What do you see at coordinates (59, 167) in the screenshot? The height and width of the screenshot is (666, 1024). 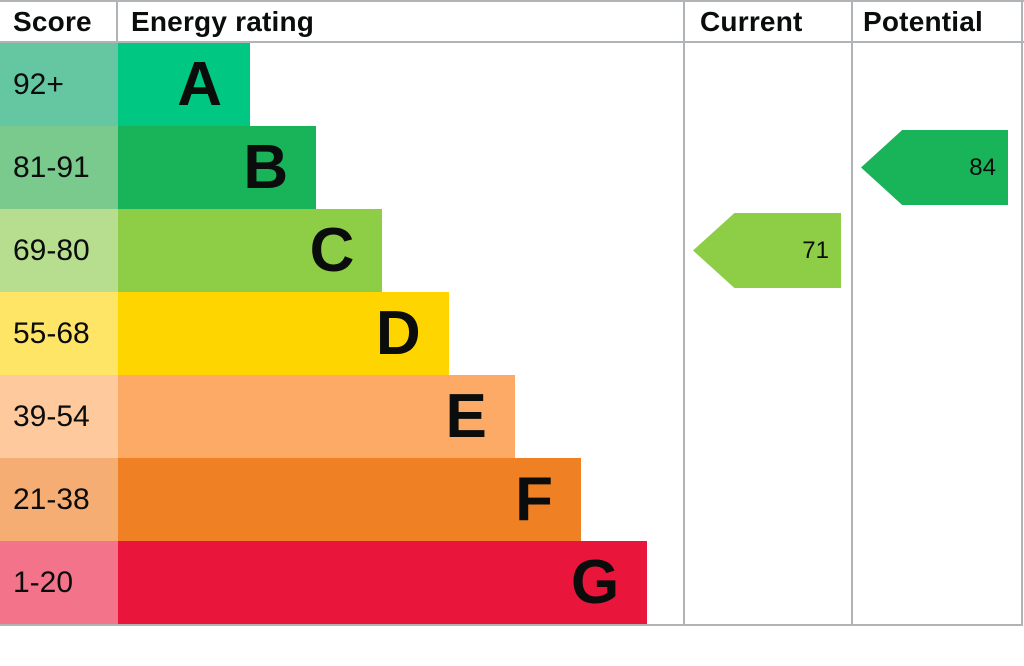 I see `score-cell: 81-91` at bounding box center [59, 167].